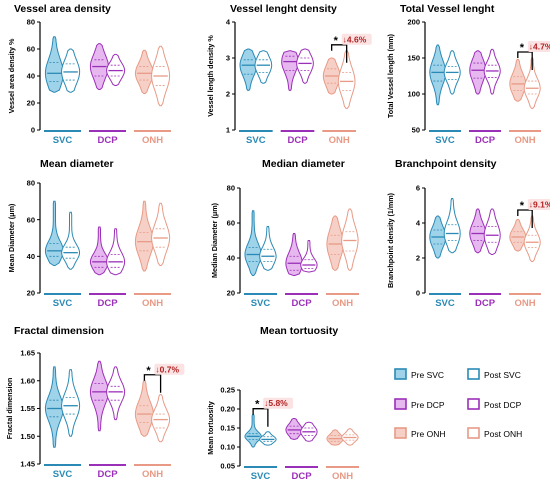 This screenshot has width=550, height=486. Describe the element at coordinates (303, 164) in the screenshot. I see `panel-title: Median diameter` at that location.